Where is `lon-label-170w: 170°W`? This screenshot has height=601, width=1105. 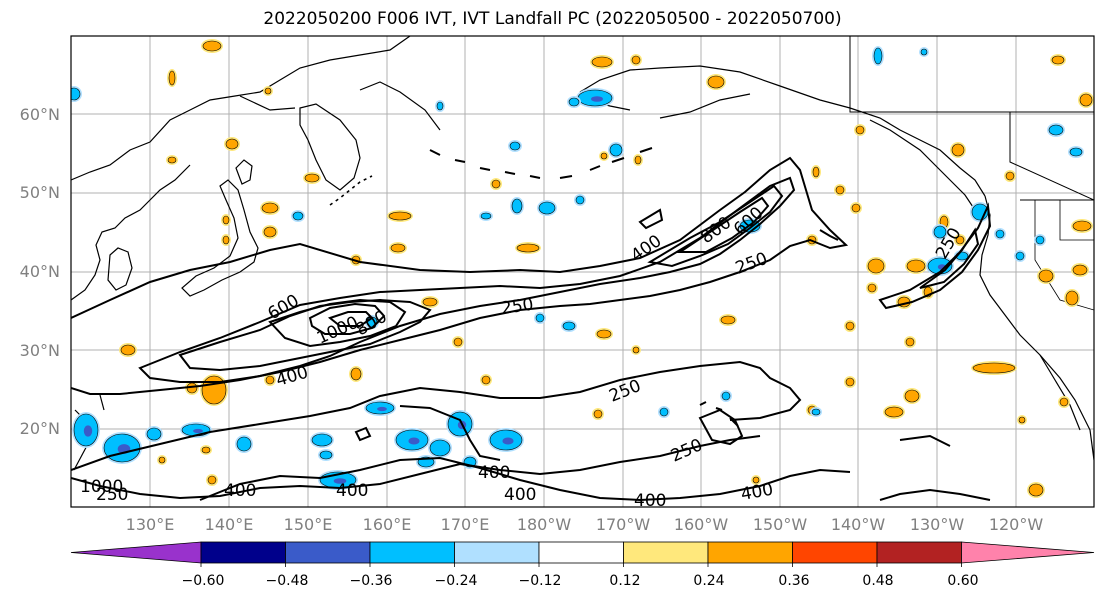
lon-label-170w: 170°W is located at coordinates (623, 524).